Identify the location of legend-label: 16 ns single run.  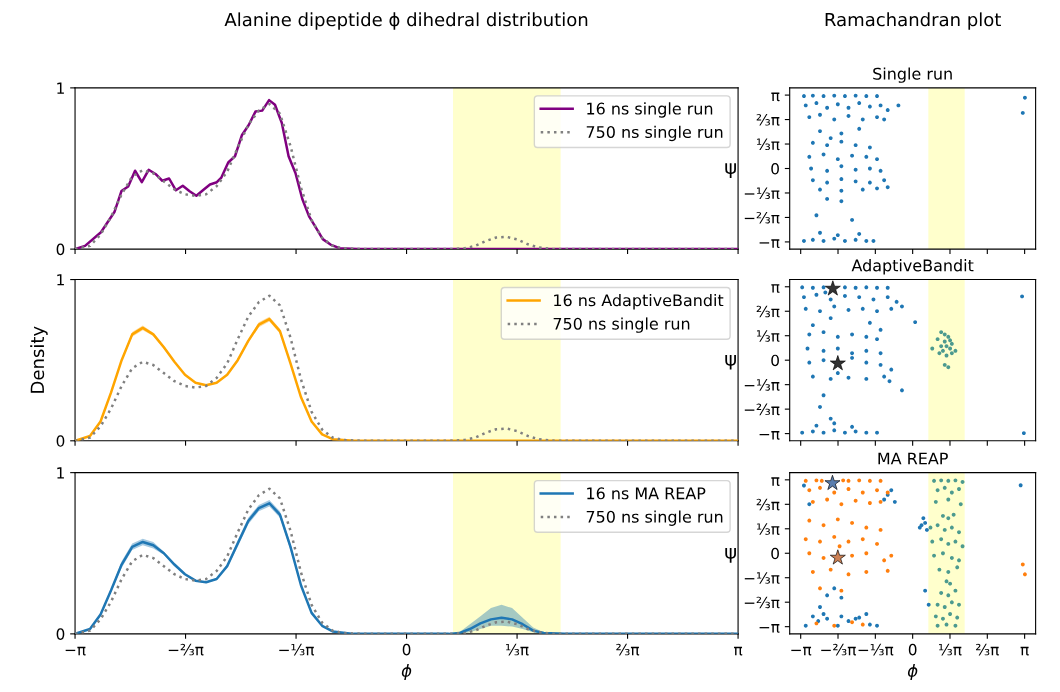
(650, 110).